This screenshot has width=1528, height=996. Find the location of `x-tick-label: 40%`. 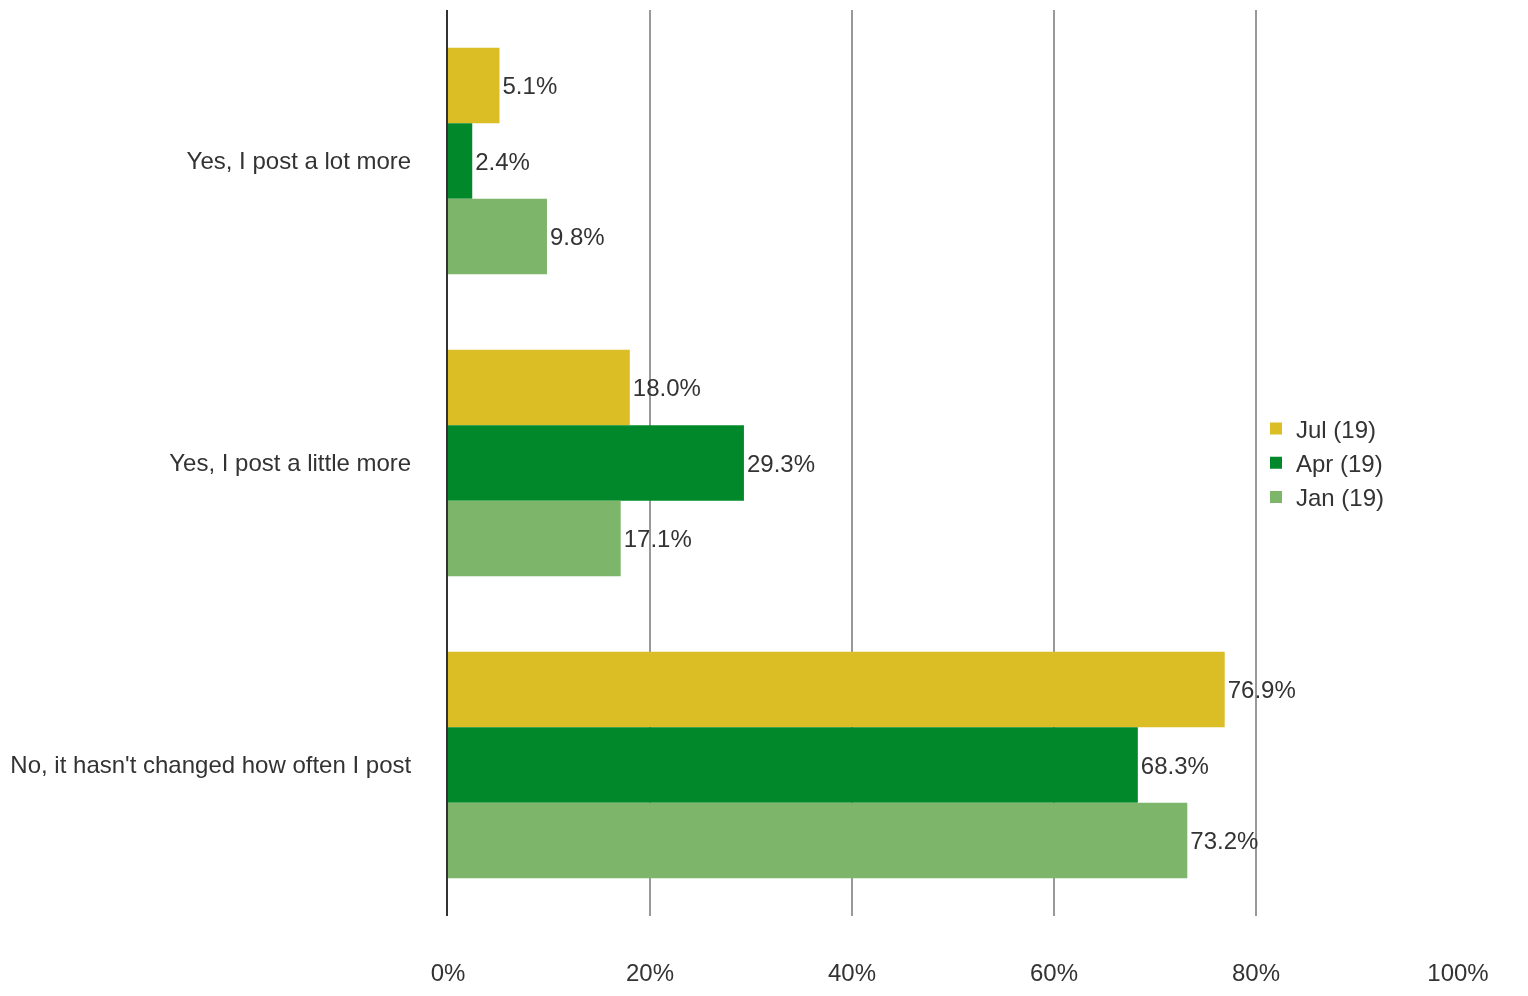

x-tick-label: 40% is located at coordinates (852, 972).